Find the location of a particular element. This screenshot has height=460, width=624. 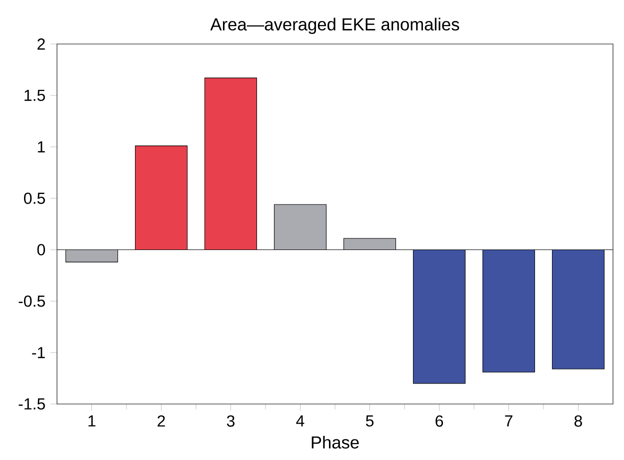

y-tick-label: 0.5 is located at coordinates (34, 198).